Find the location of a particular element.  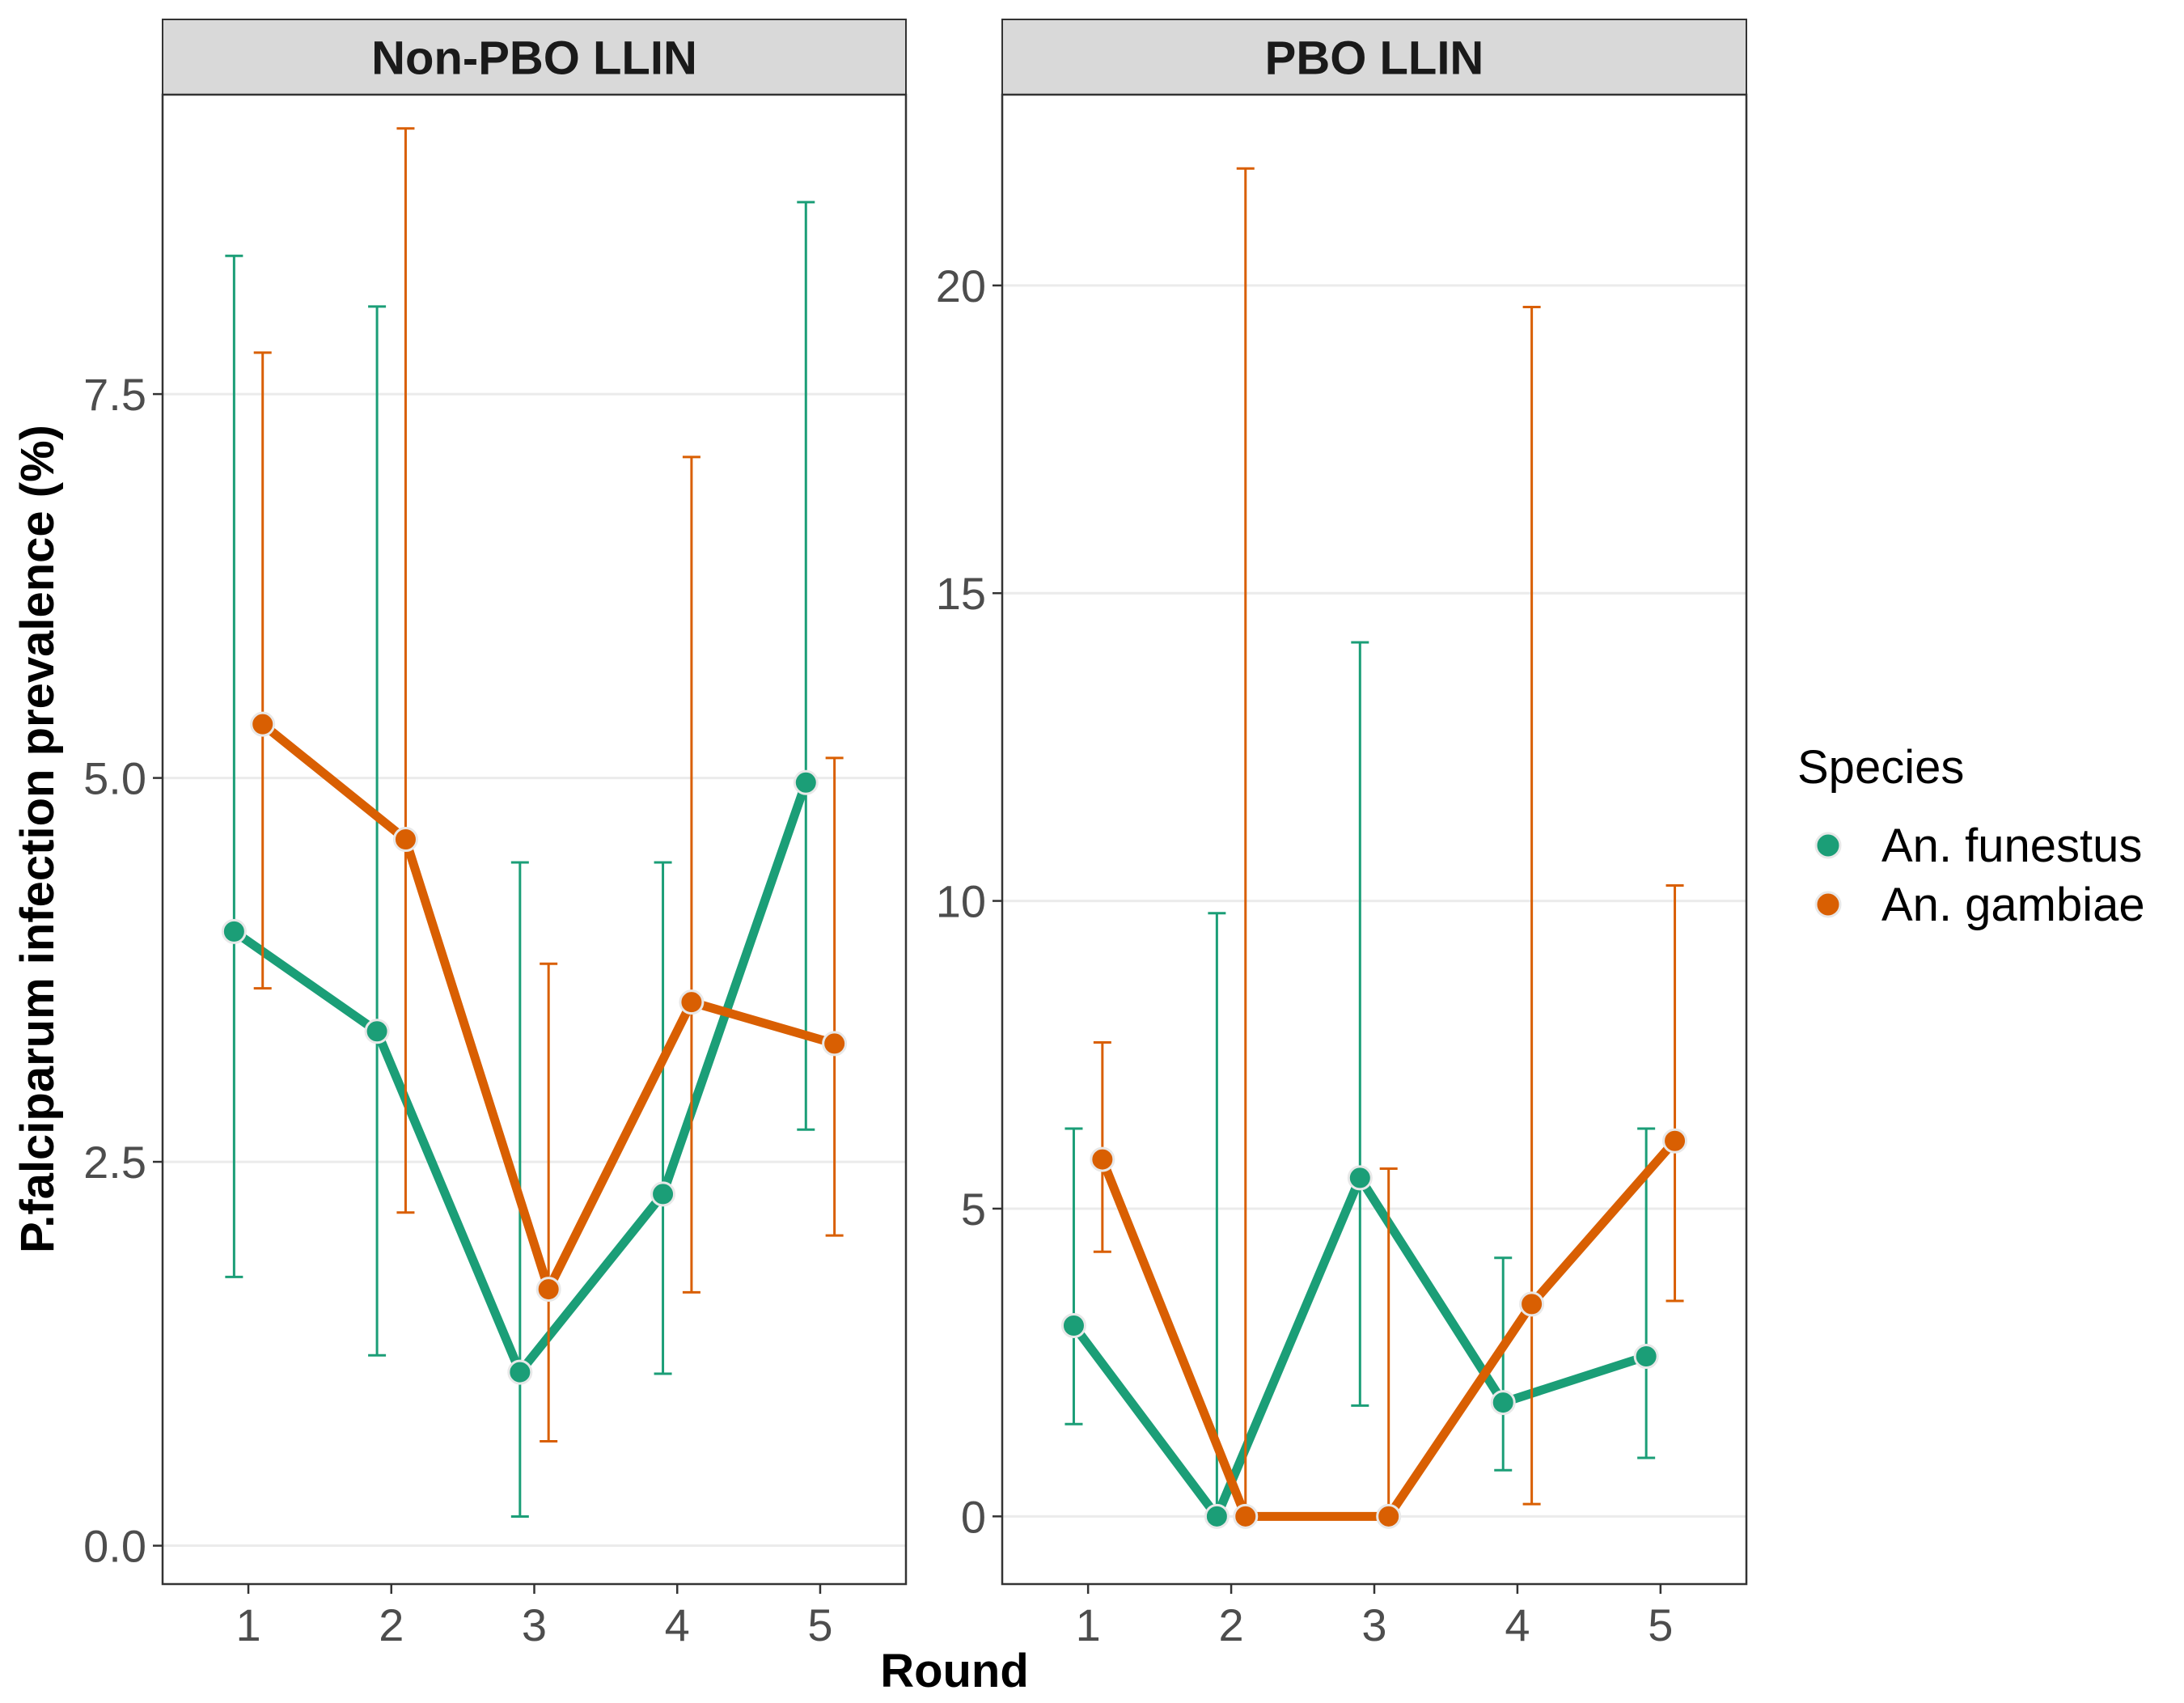

y-tick-label: 0 is located at coordinates (973, 1516).